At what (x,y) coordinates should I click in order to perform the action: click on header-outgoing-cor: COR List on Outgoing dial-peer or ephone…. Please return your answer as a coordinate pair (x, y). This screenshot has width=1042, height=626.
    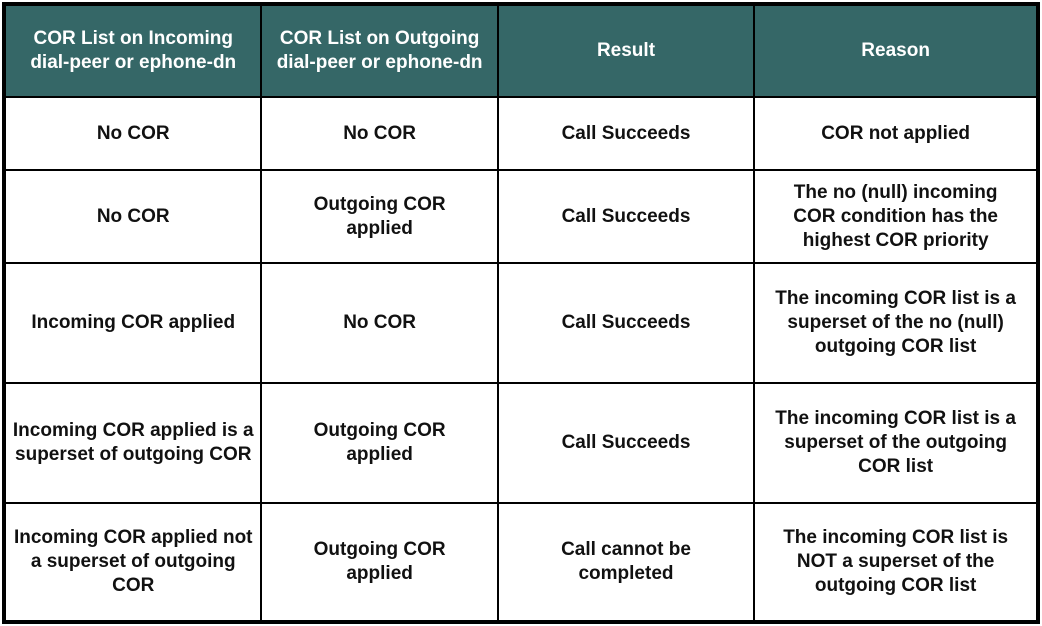
    Looking at the image, I should click on (379, 50).